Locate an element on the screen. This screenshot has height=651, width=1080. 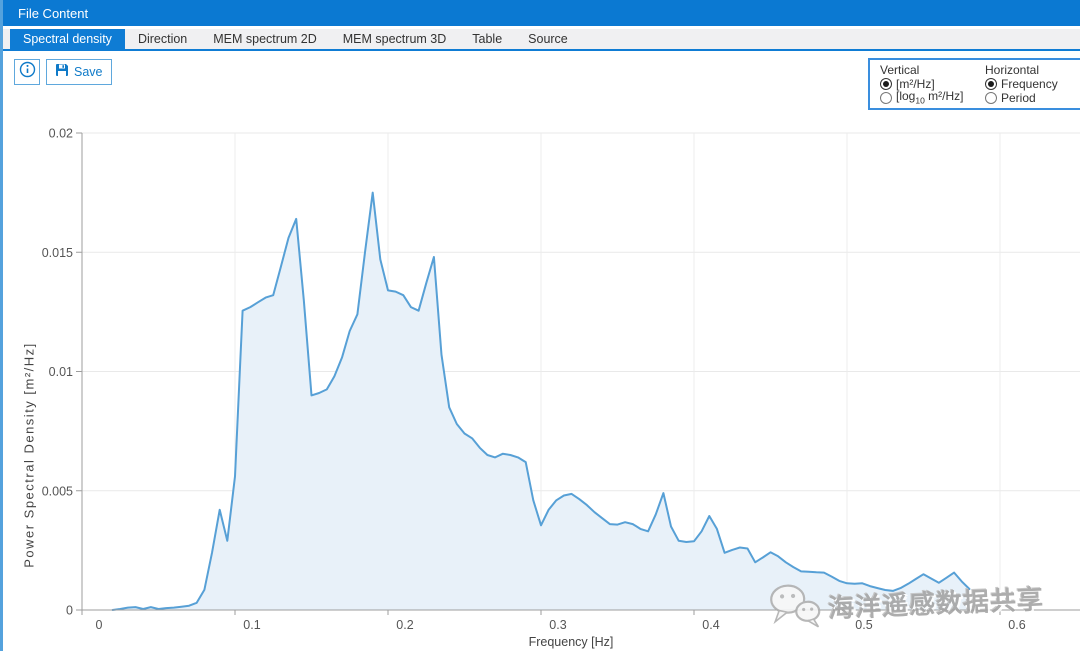
window-title: File Content is located at coordinates (53, 13).